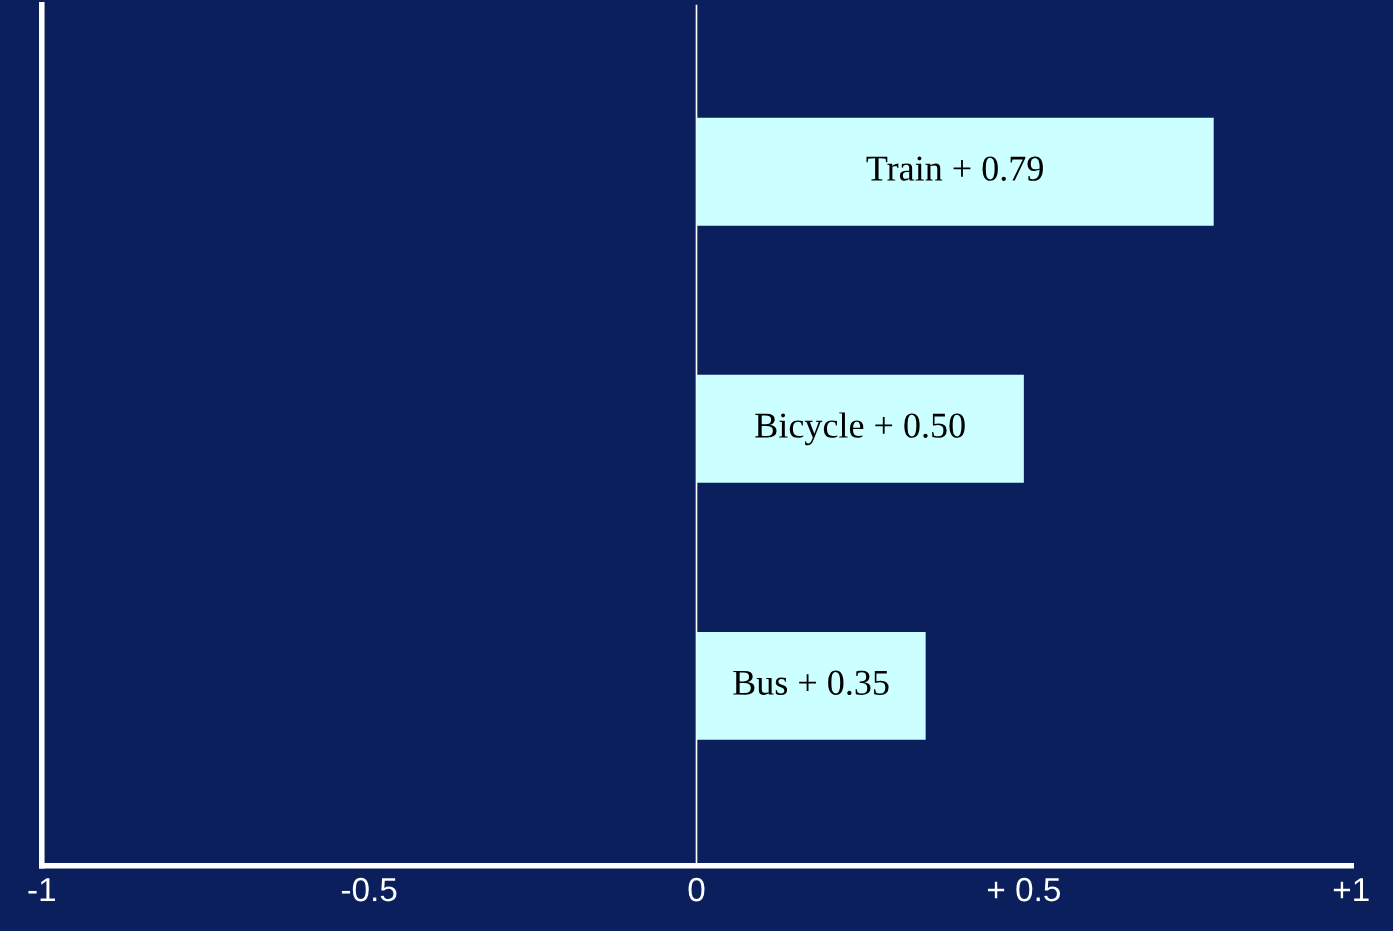 The height and width of the screenshot is (931, 1393). What do you see at coordinates (811, 683) in the screenshot?
I see `category-label: Bus + 0.35` at bounding box center [811, 683].